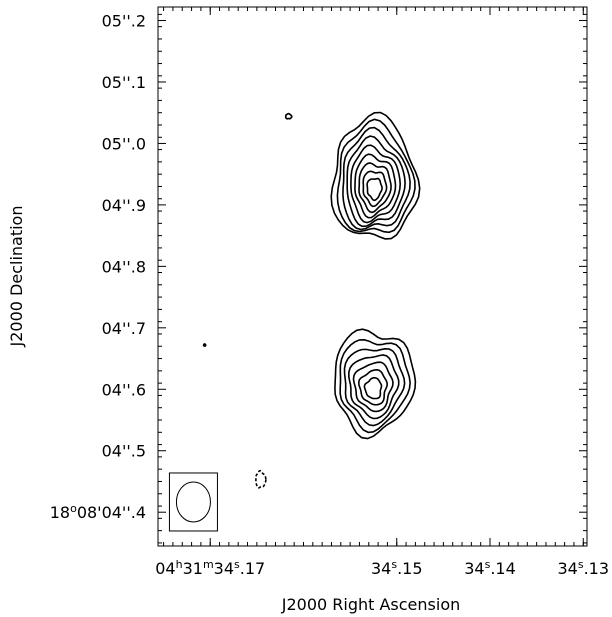  I want to click on y-tick-label: 04''.8, so click(124, 266).